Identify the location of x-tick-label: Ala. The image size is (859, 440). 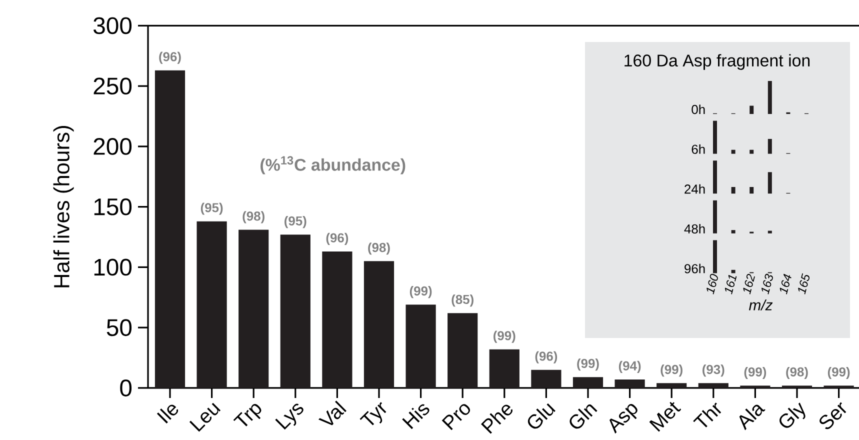
(752, 417).